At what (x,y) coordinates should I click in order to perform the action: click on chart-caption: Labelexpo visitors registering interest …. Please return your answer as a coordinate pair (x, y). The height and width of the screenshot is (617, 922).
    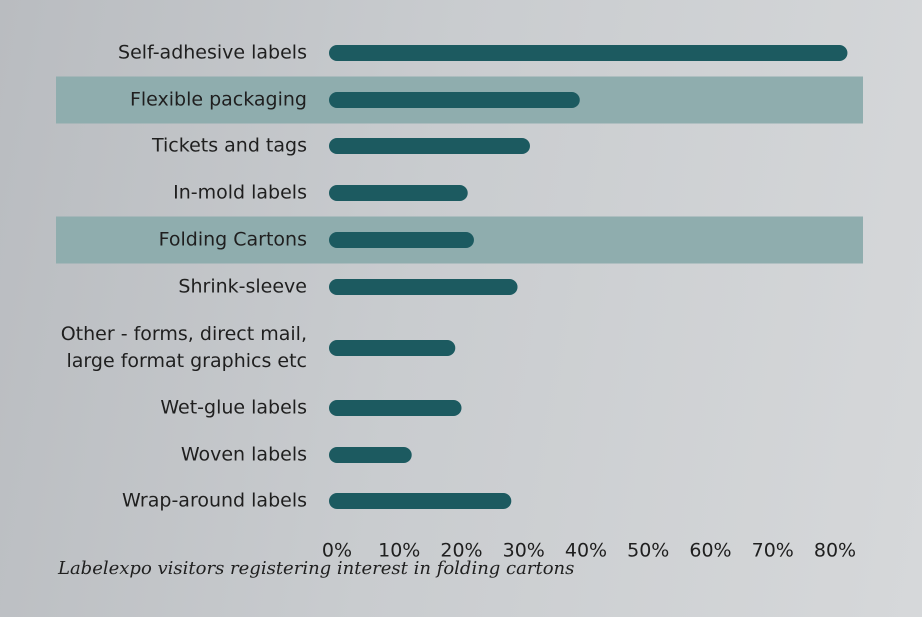
    Looking at the image, I should click on (316, 568).